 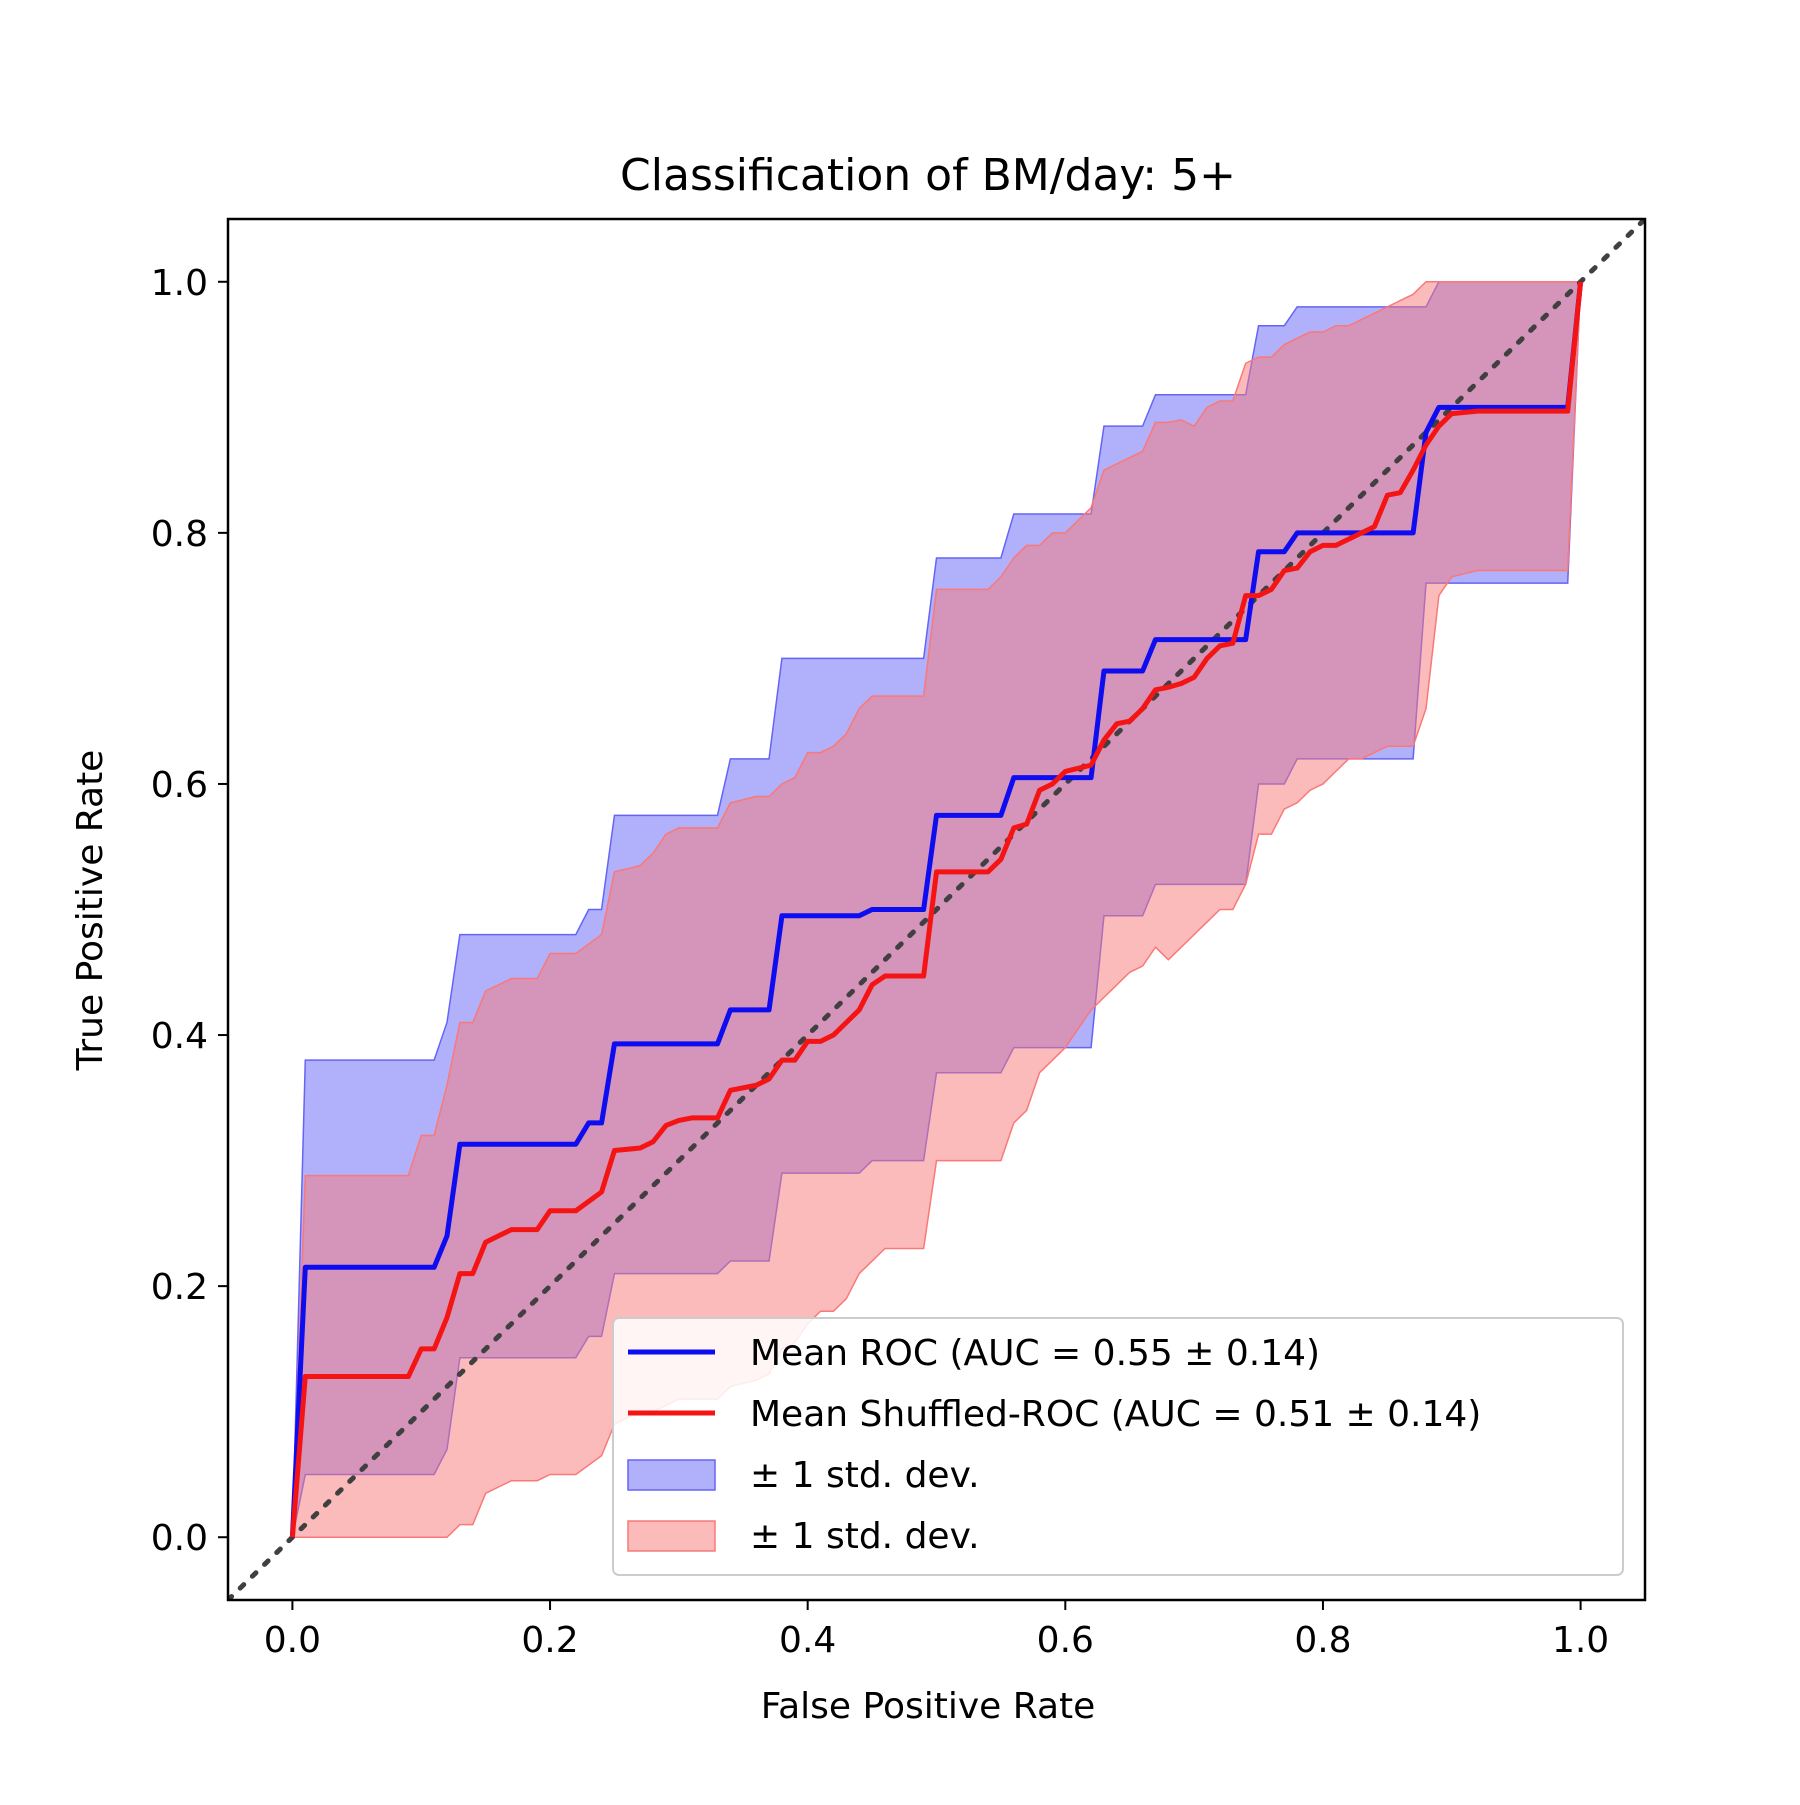 What do you see at coordinates (1035, 1353) in the screenshot?
I see `legend-label: Mean ROC (AUC = 0.55 ± 0.14)` at bounding box center [1035, 1353].